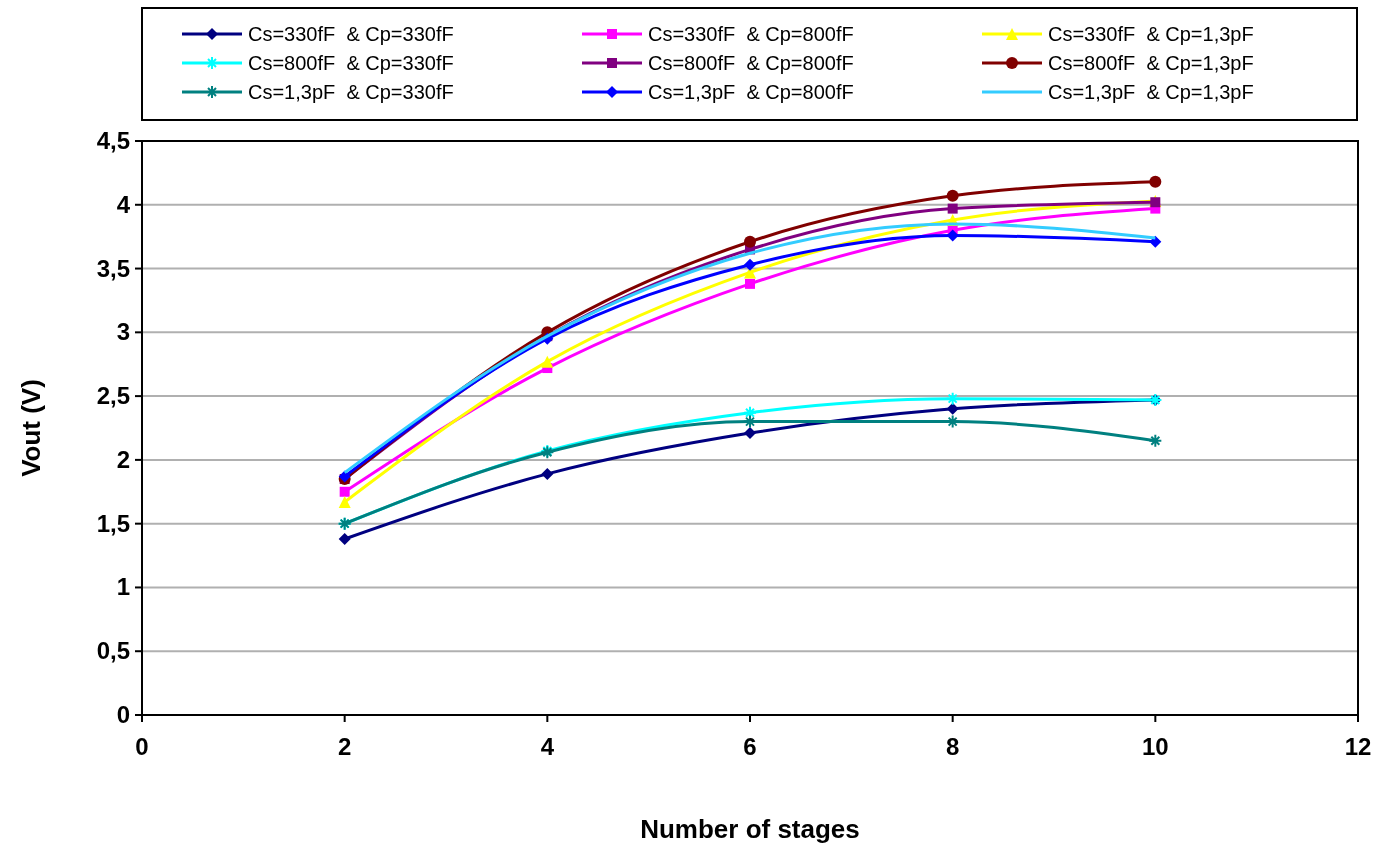  What do you see at coordinates (1155, 746) in the screenshot?
I see `x-tick-label: 10` at bounding box center [1155, 746].